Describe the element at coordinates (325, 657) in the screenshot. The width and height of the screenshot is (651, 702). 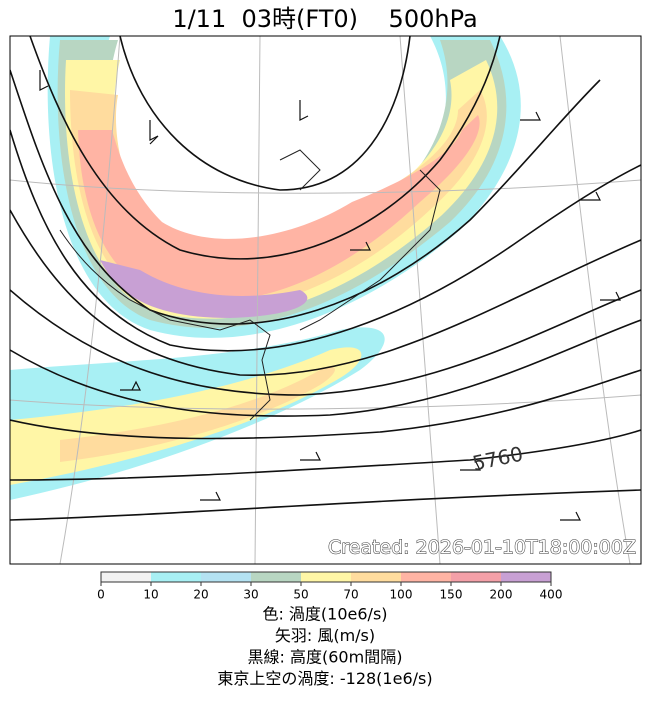
I see `legend-line: 黒線: 高度(60m間隔)` at that location.